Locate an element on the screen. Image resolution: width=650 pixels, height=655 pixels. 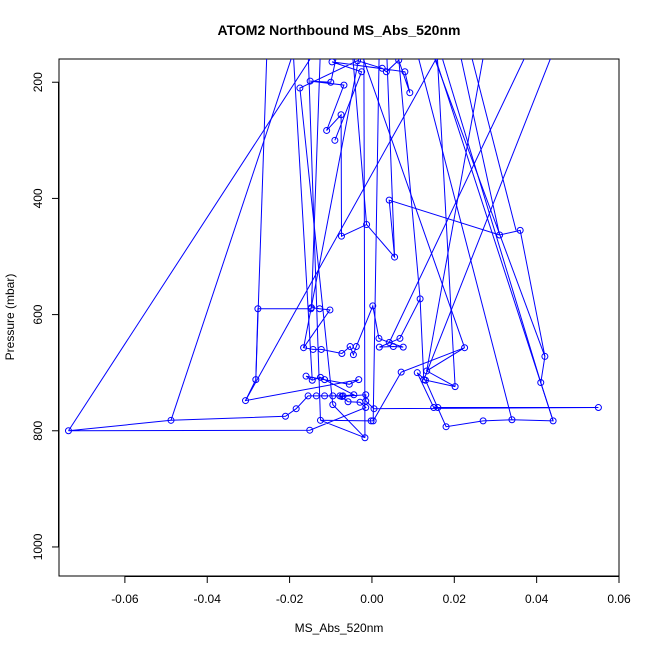
x-tick-label: -0.02 is located at coordinates (290, 599).